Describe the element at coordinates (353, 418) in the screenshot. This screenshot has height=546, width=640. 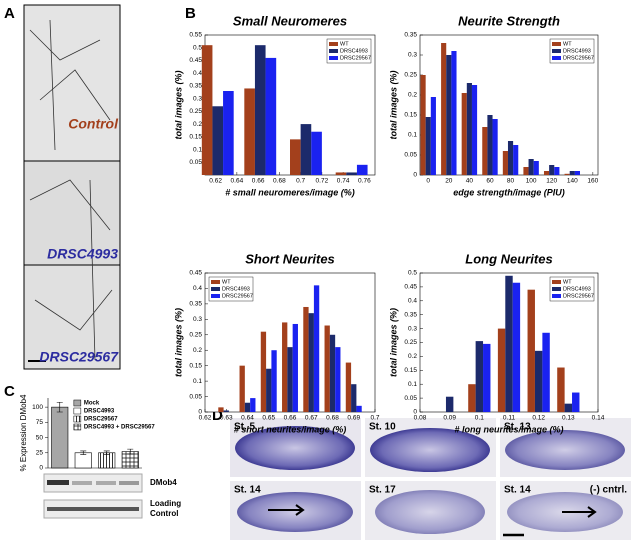
I see `x-tick-label: 0.69` at that location.